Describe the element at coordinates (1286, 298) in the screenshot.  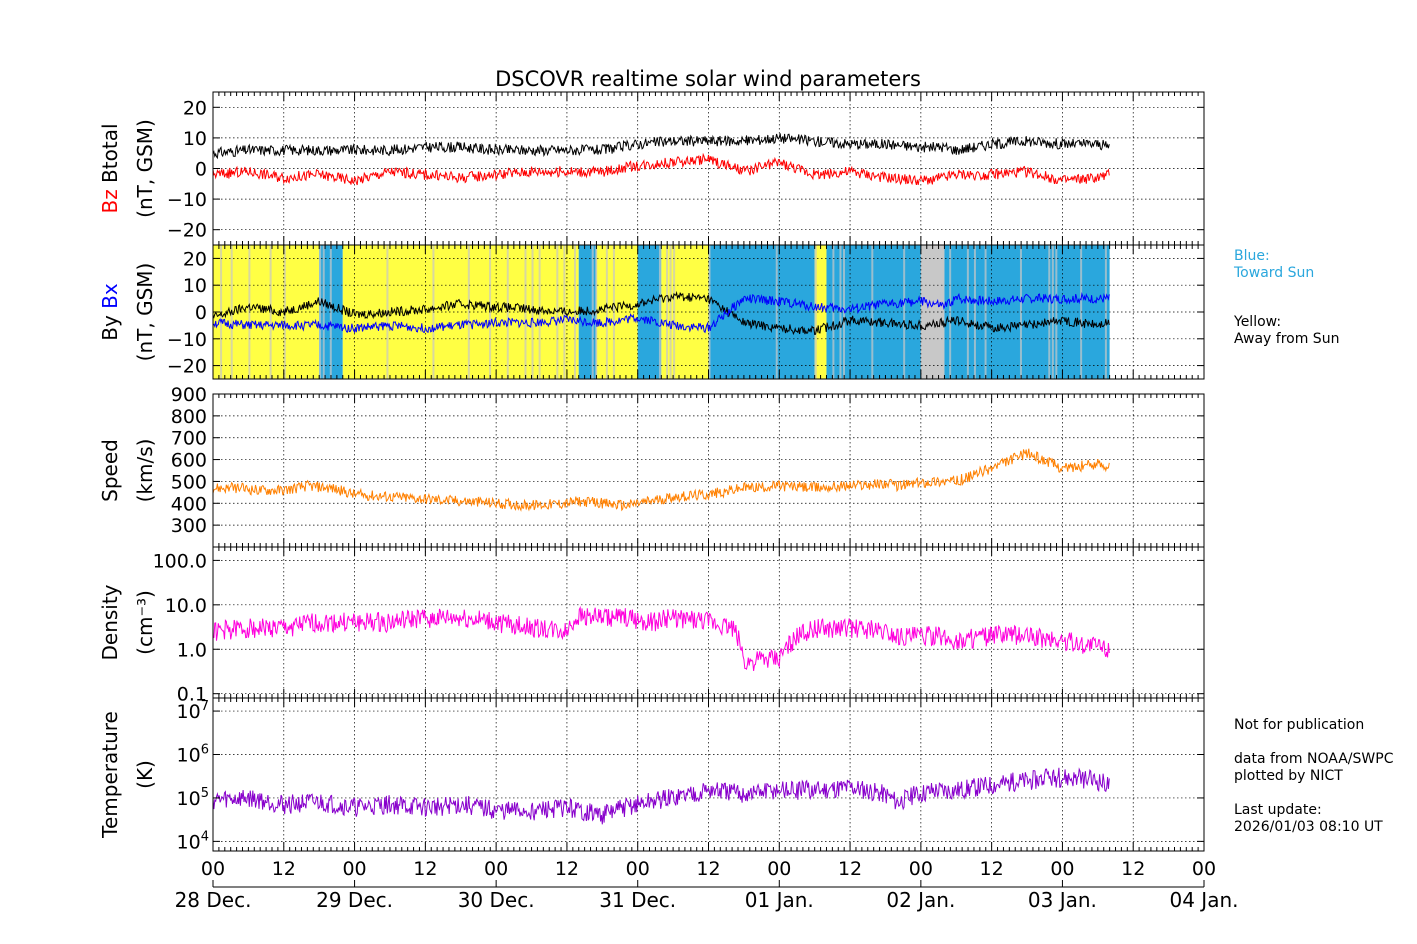
I see `sector-legend: Blue: Toward Sun Yellow: Away from Sun` at that location.